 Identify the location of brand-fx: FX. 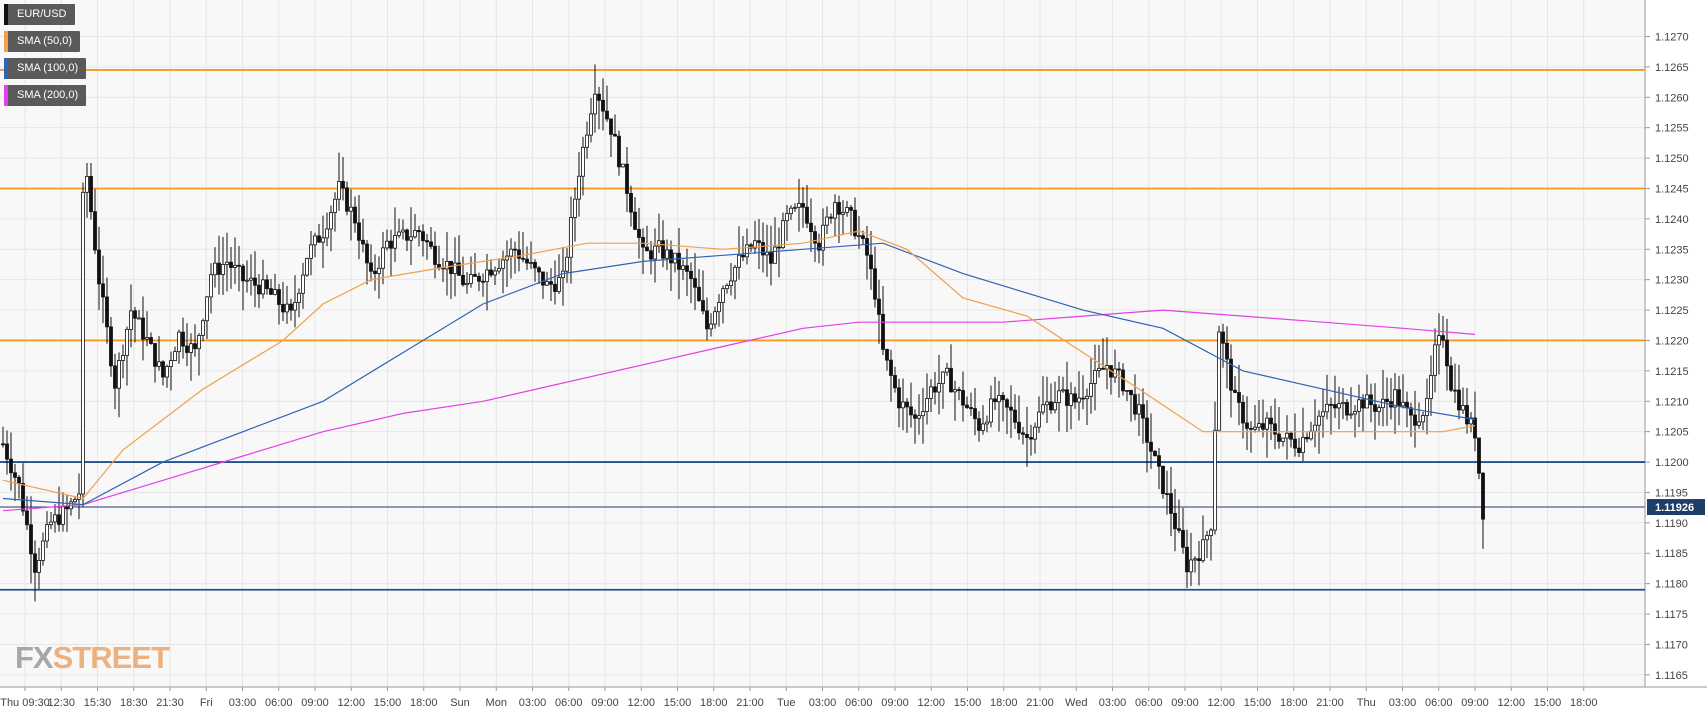
(34, 657).